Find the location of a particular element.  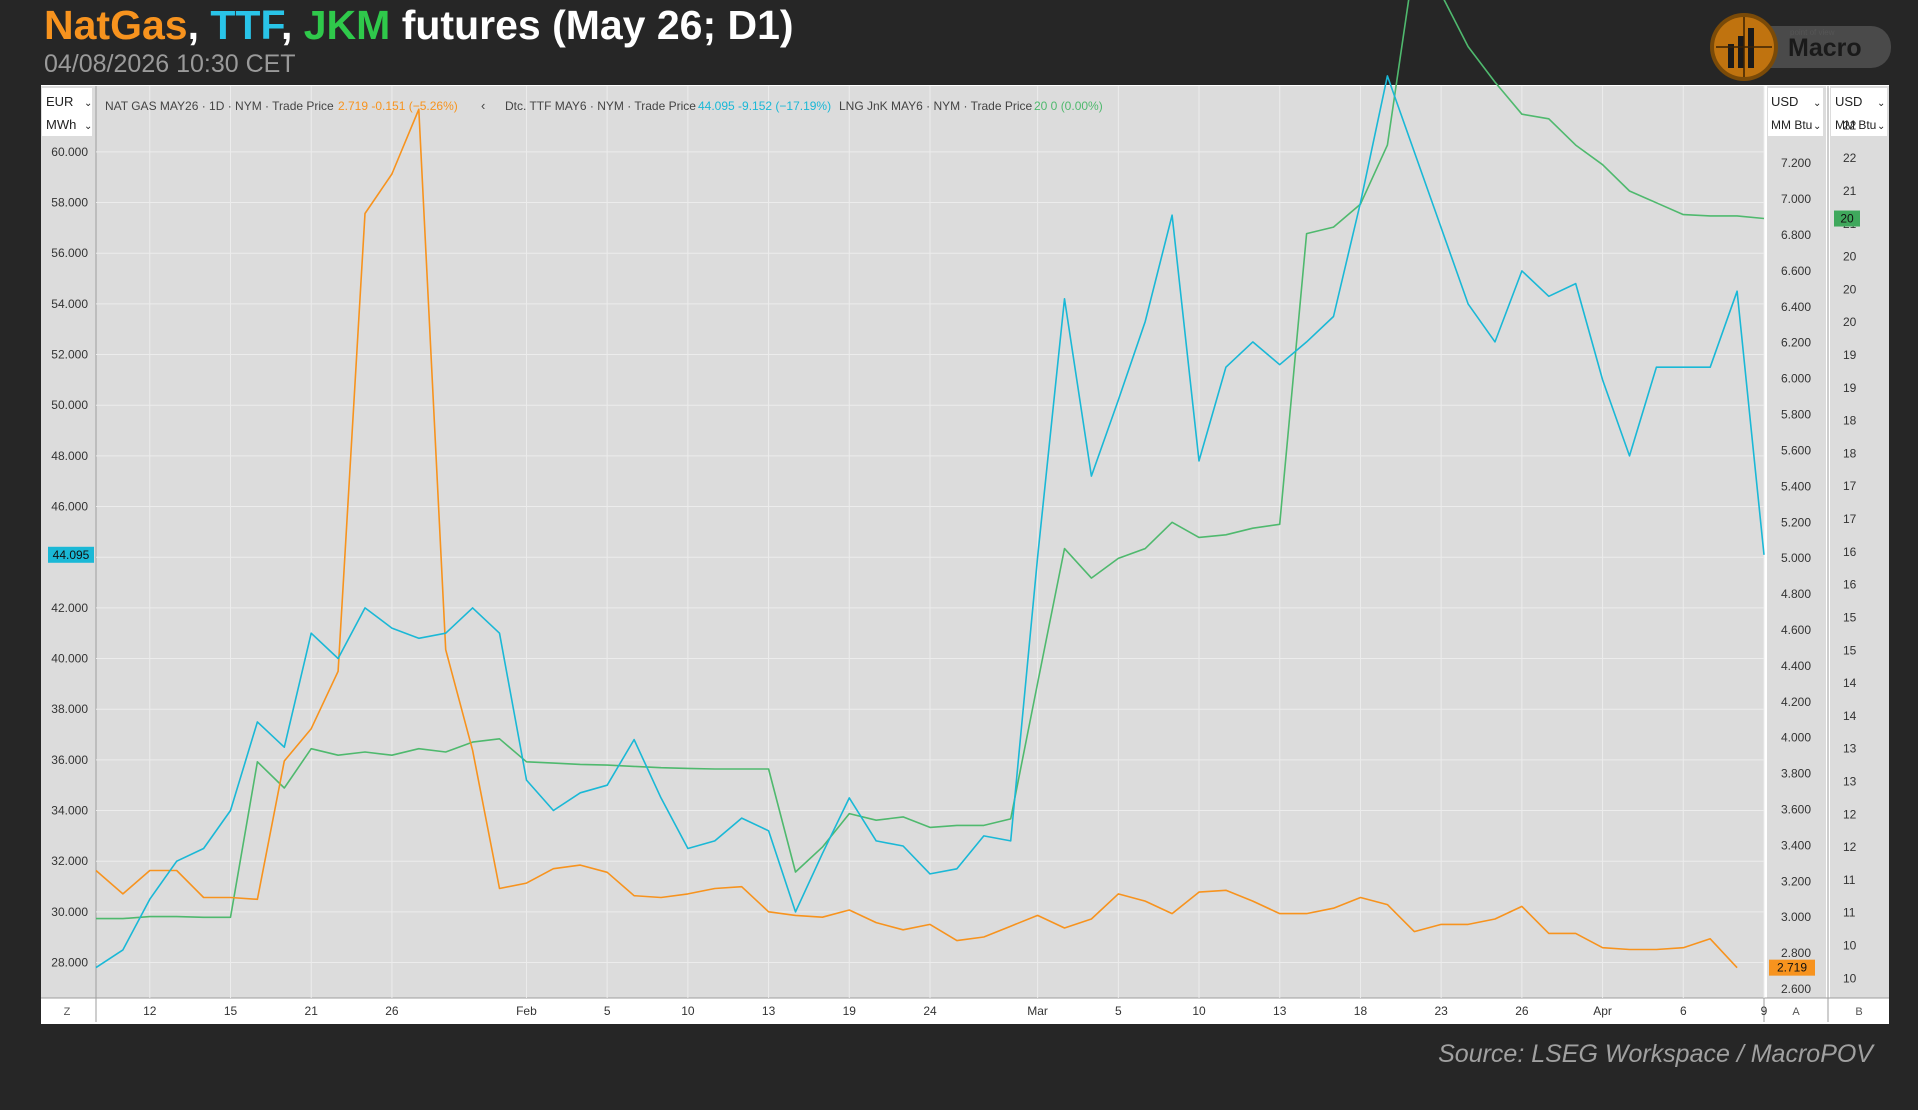

x-corner-label: B is located at coordinates (1858, 1012).